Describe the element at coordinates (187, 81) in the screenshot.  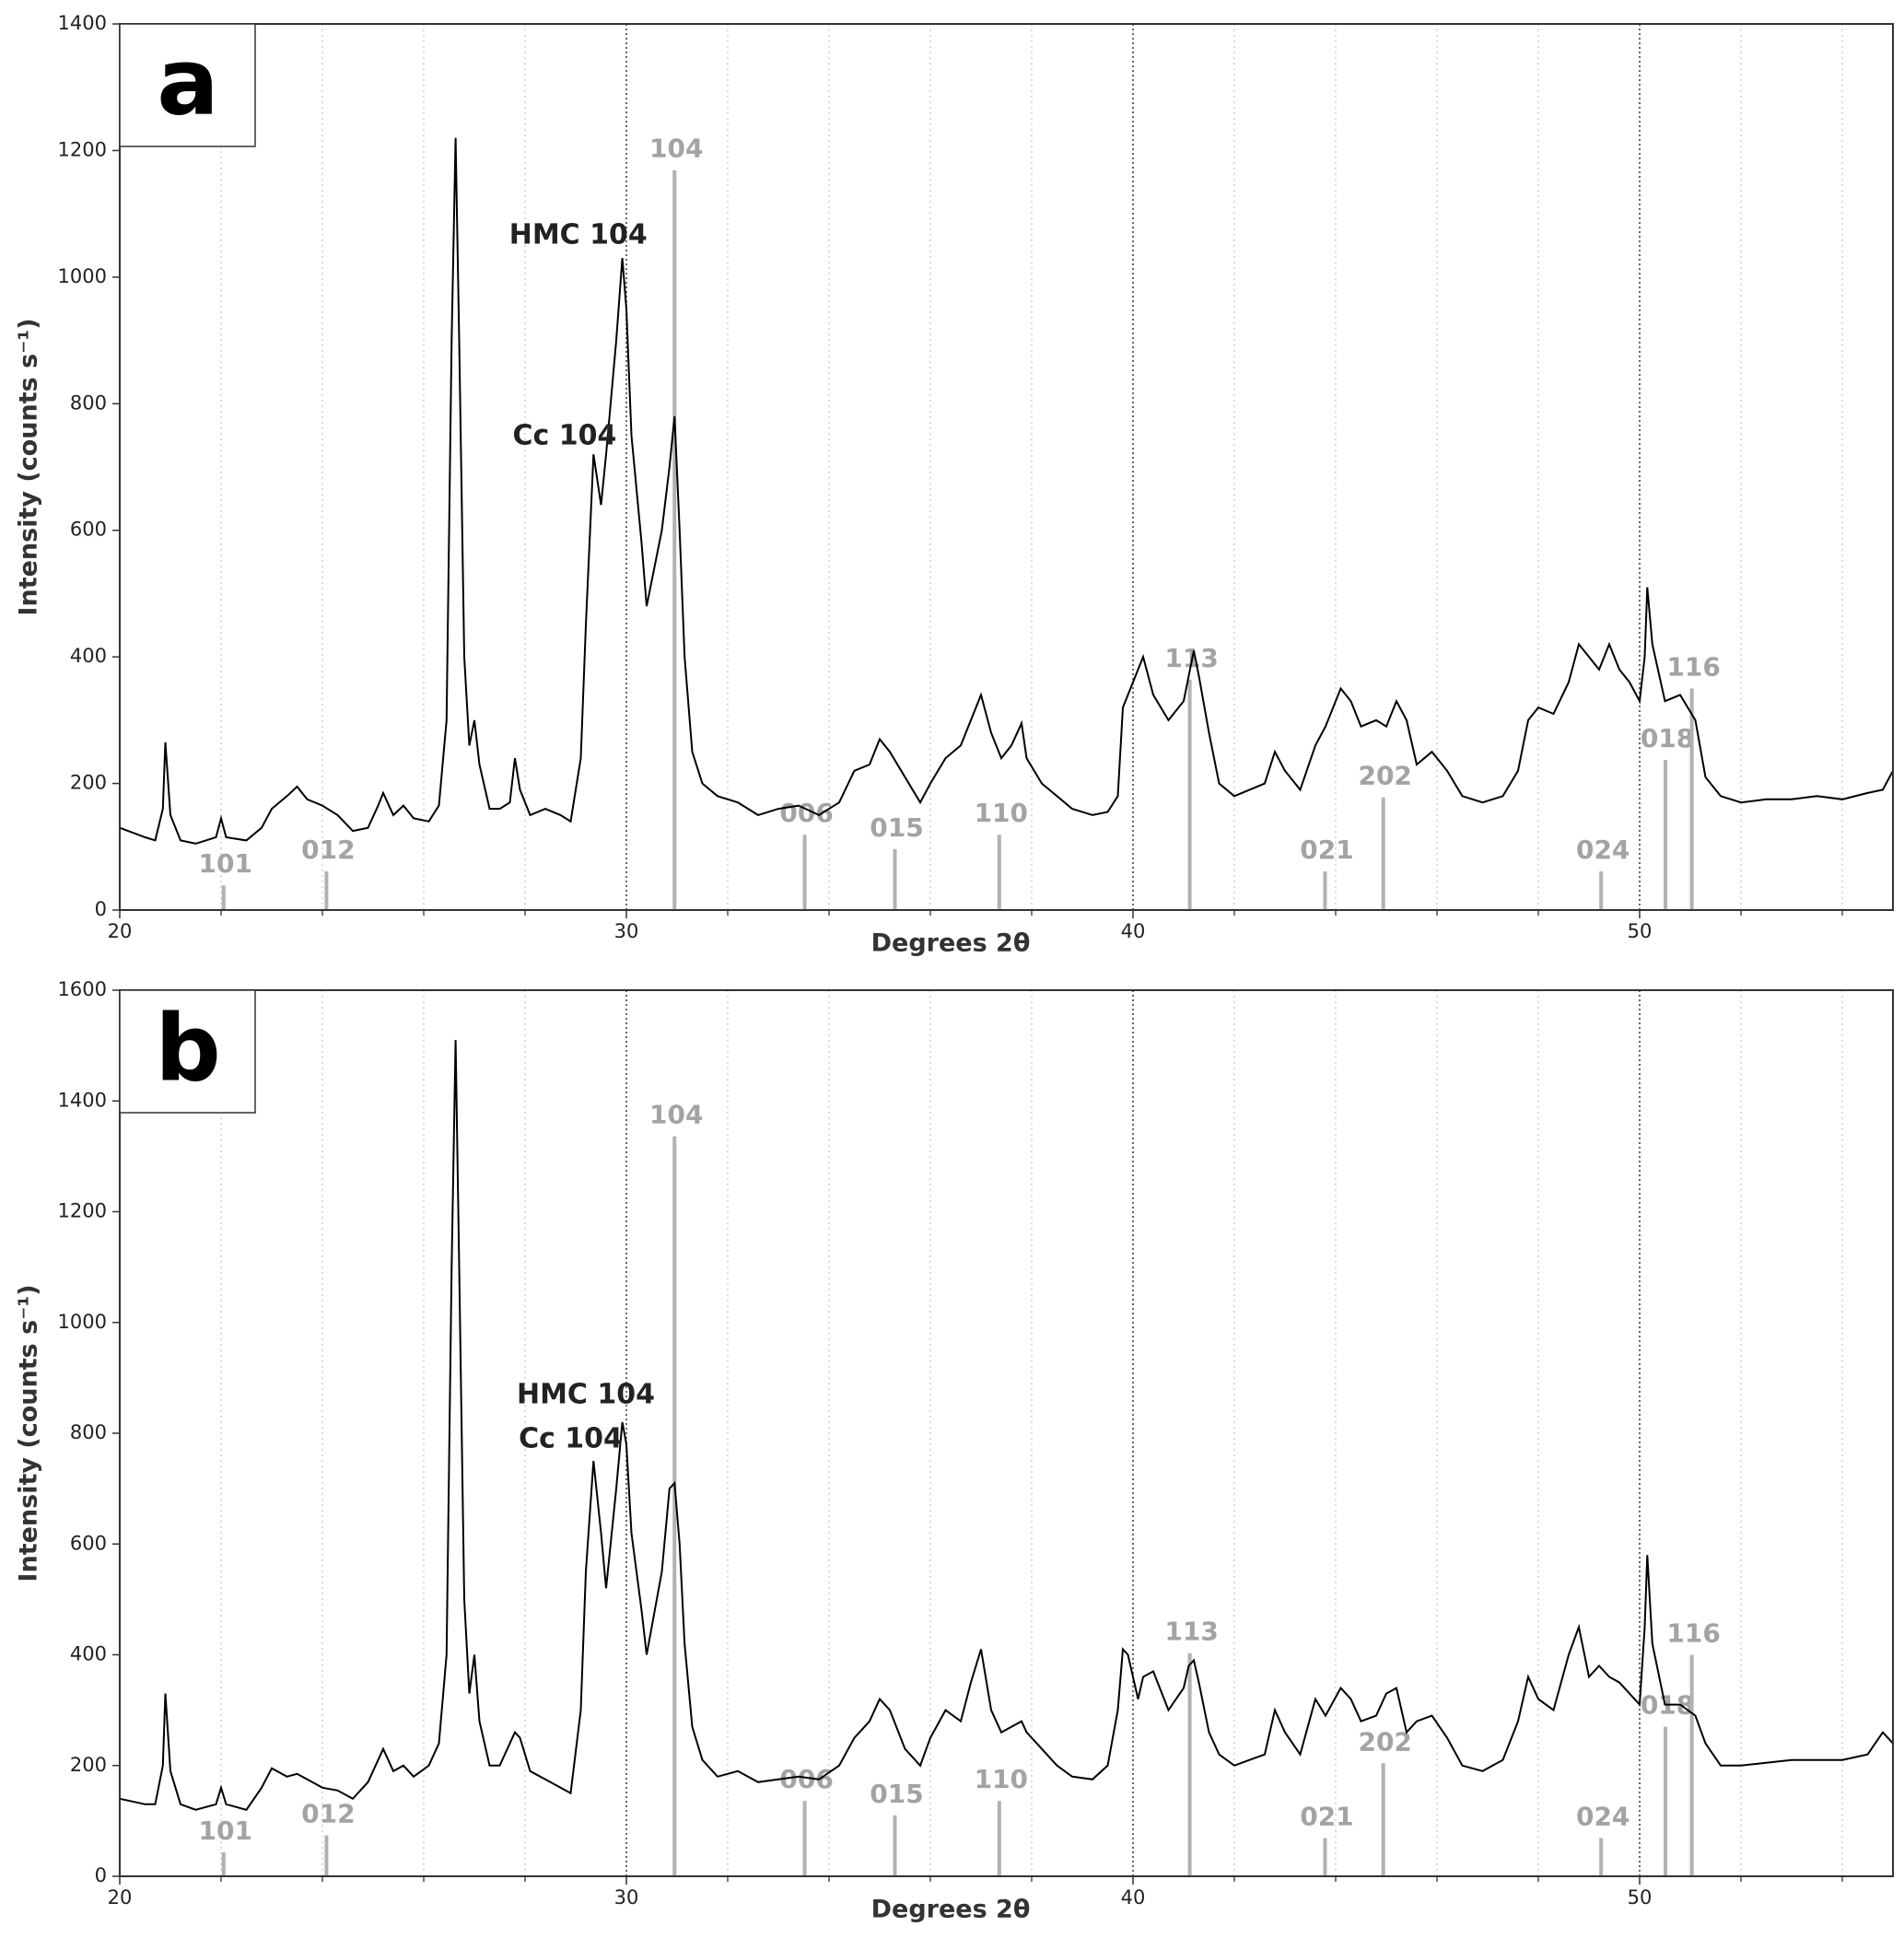
I see `panel-letter: a` at that location.